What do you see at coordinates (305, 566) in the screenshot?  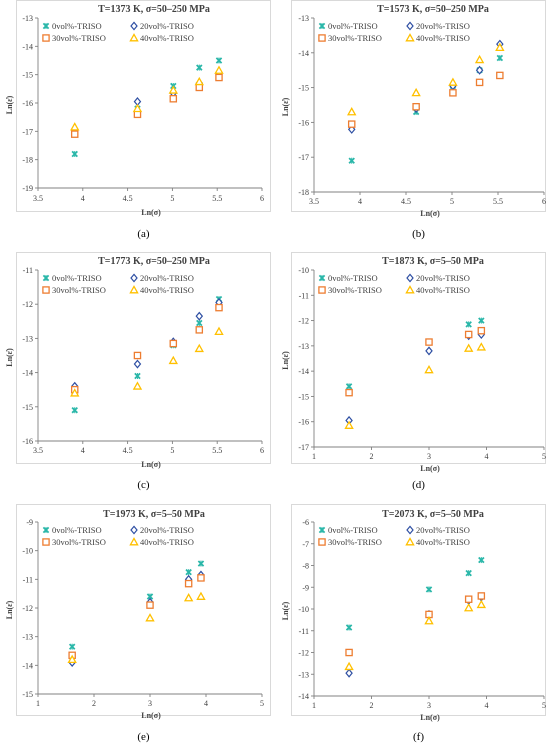 I see `y-tick-label: -8` at bounding box center [305, 566].